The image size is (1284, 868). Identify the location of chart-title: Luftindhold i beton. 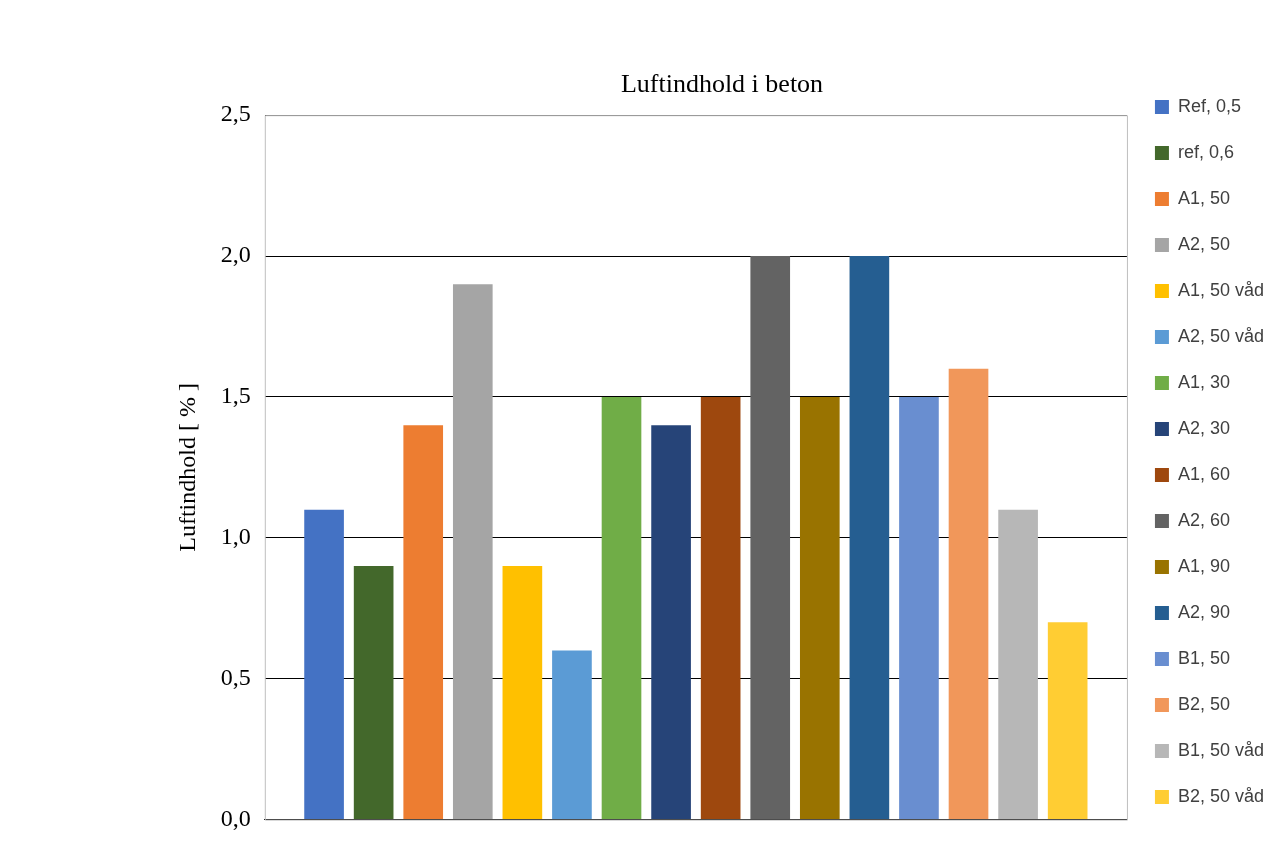
(722, 84).